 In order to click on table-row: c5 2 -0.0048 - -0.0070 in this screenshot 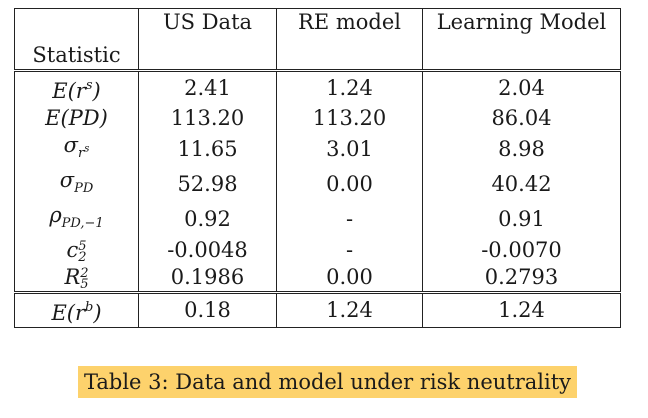, I will do `click(317, 251)`.